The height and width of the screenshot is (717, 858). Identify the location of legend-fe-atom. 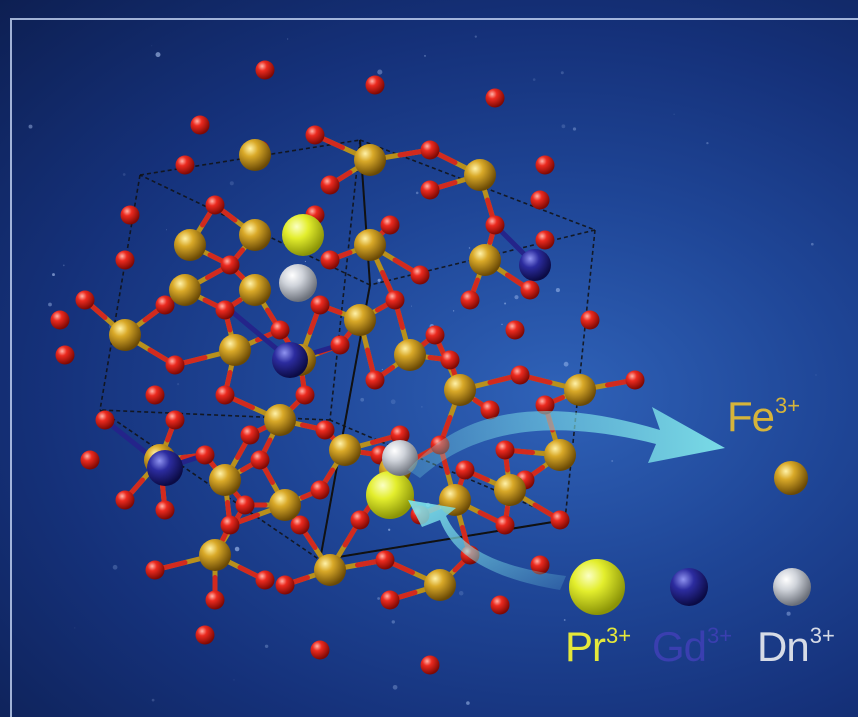
(791, 478).